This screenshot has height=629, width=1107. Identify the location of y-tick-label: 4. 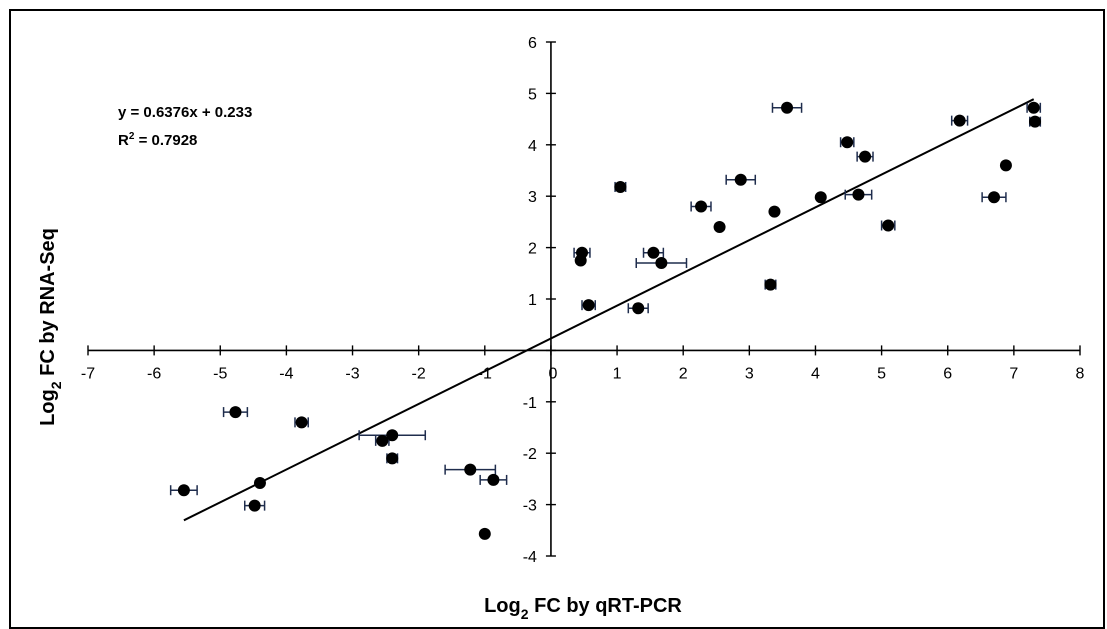
(532, 146).